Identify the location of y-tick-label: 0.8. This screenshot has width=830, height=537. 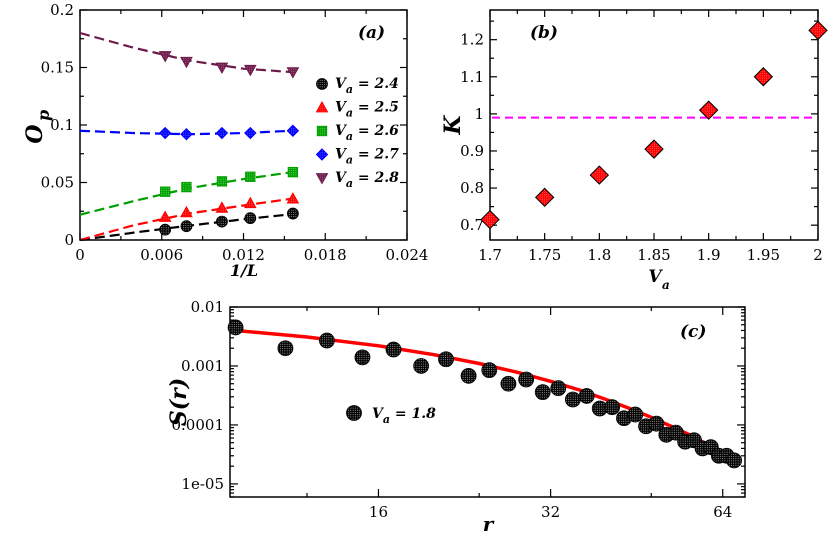
(472, 188).